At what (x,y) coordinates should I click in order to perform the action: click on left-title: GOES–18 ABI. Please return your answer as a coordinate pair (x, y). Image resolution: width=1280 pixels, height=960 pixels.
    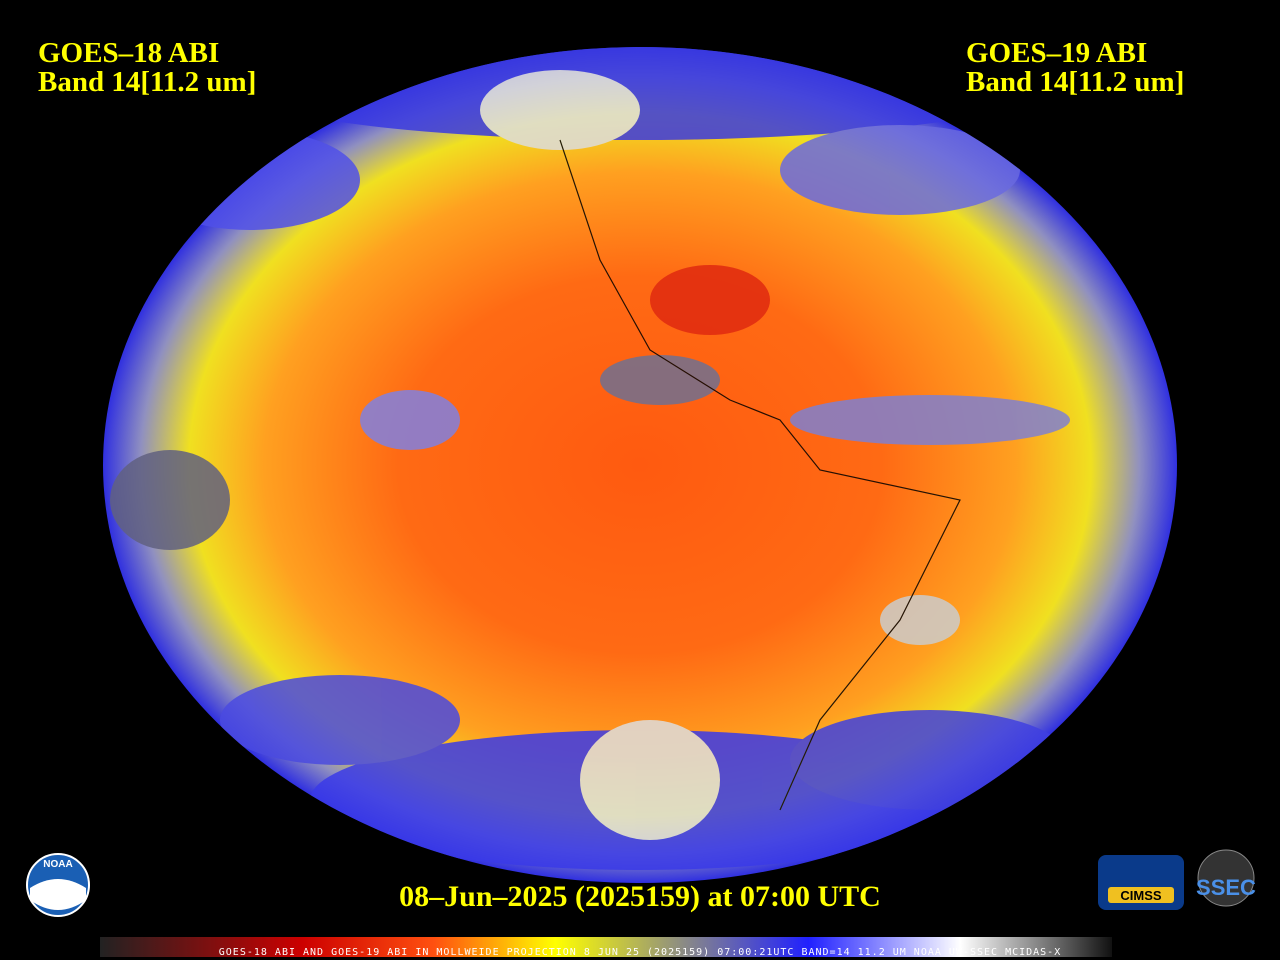
    Looking at the image, I should click on (128, 53).